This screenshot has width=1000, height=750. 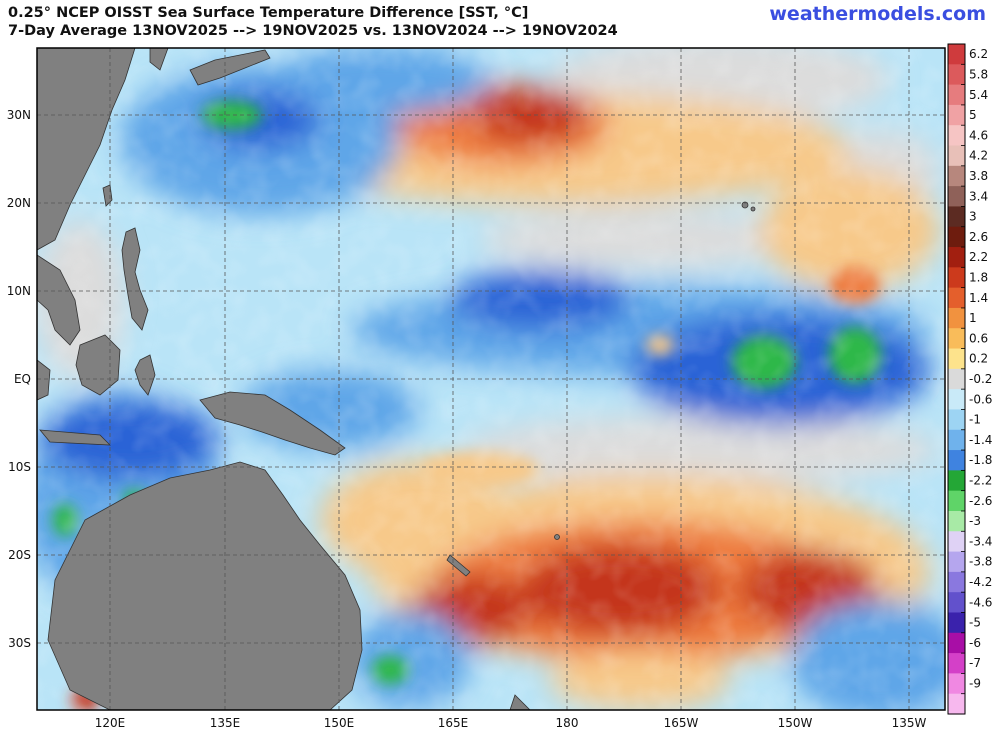 What do you see at coordinates (159, 59) in the screenshot?
I see `korea-landmass` at bounding box center [159, 59].